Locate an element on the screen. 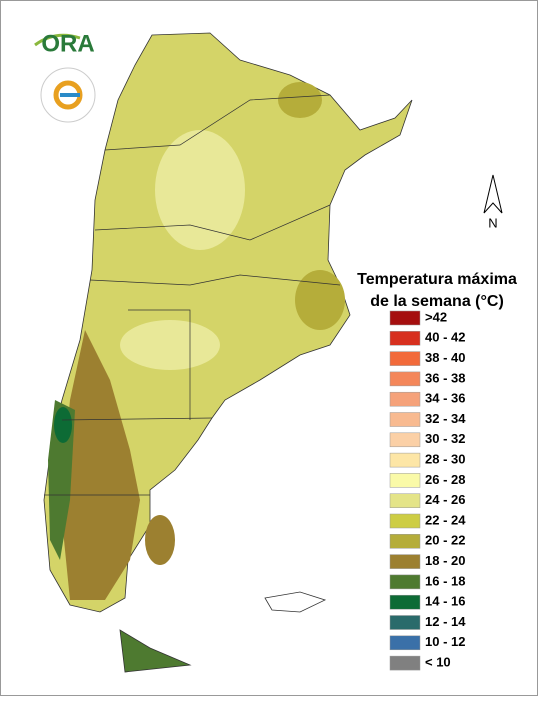  legend-title: de la semana (°C) is located at coordinates (437, 301).